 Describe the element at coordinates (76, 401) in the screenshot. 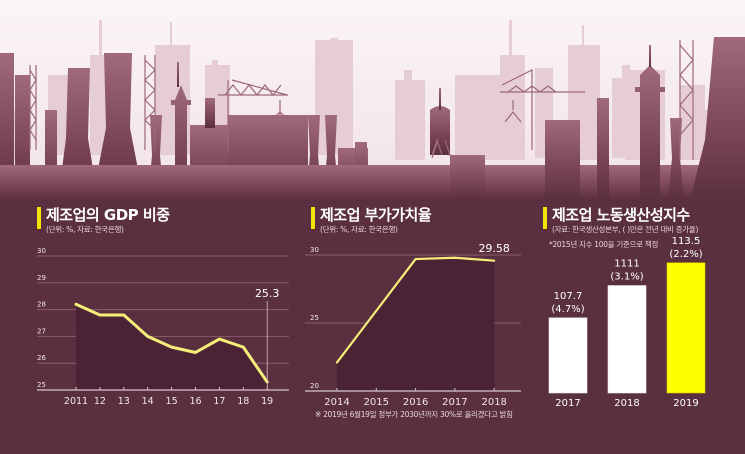

I see `x-tick-label: 2011` at that location.